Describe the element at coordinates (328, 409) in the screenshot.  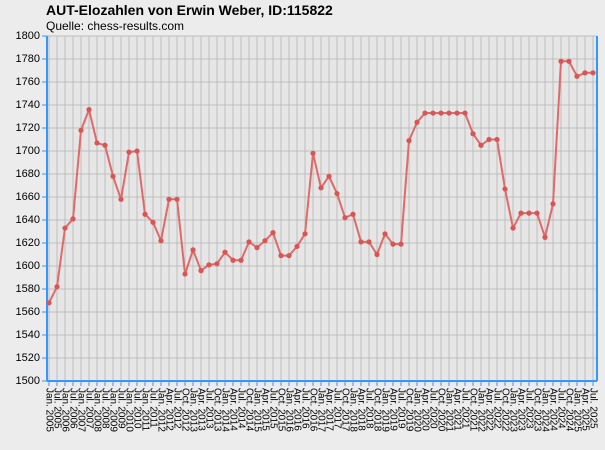
I see `x-tick-label: Apr. 2017` at that location.